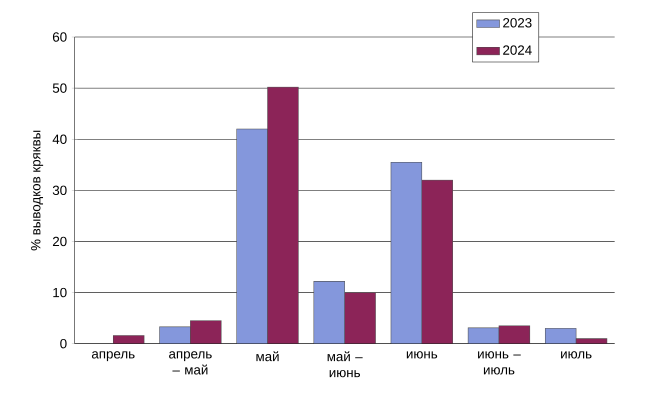  Describe the element at coordinates (59, 191) in the screenshot. I see `y-tick-label: 30` at that location.